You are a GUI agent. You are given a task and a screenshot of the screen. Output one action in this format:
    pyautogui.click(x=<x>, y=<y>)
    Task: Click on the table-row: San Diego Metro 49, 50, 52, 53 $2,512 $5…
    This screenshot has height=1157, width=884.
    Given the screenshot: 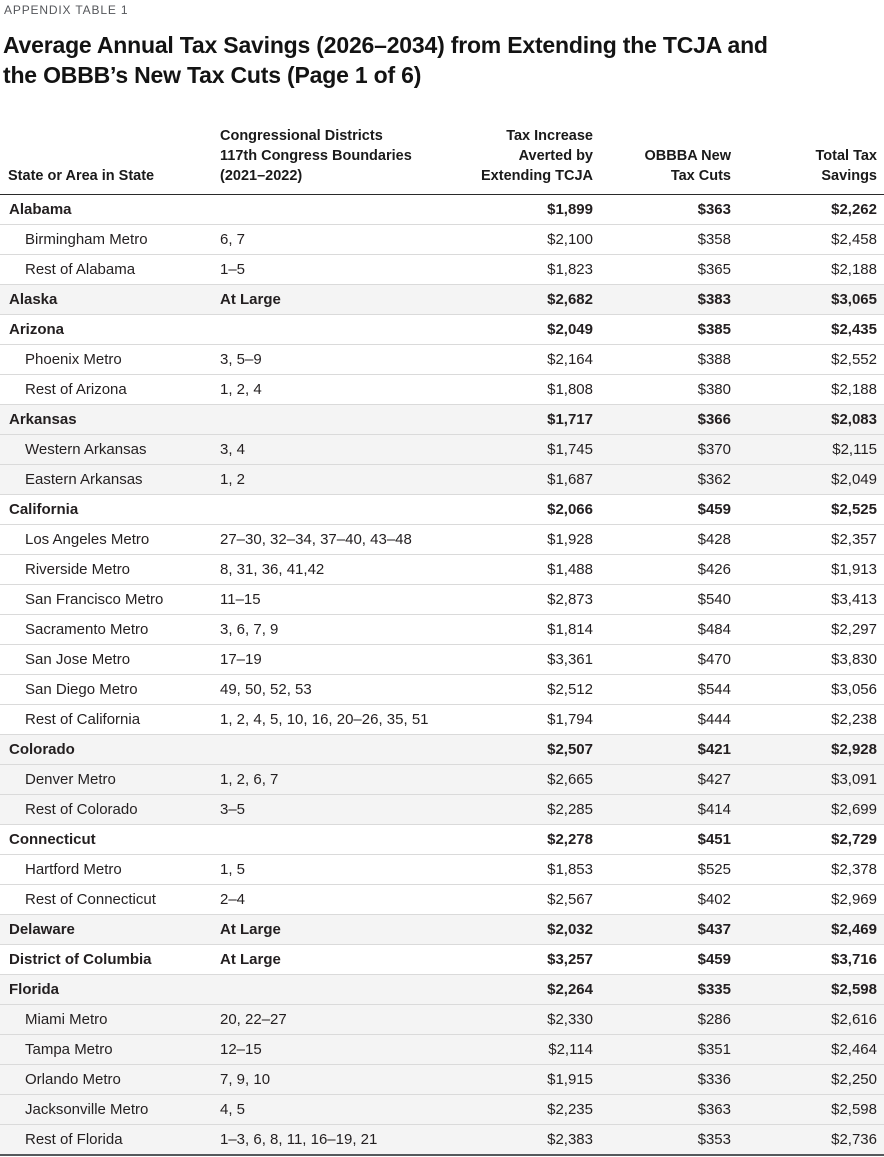 What is the action you would take?
    pyautogui.click(x=442, y=689)
    